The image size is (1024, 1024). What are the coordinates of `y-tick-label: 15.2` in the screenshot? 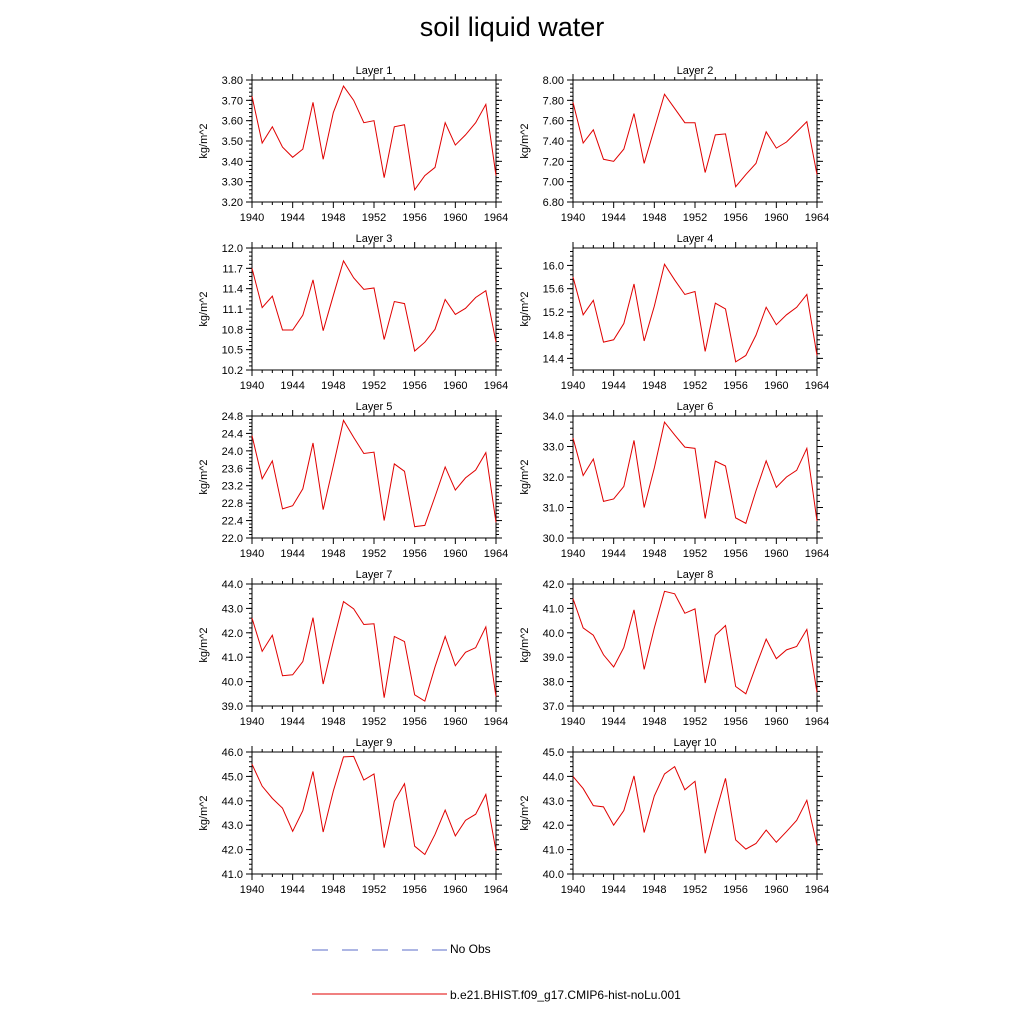 It's located at (553, 313).